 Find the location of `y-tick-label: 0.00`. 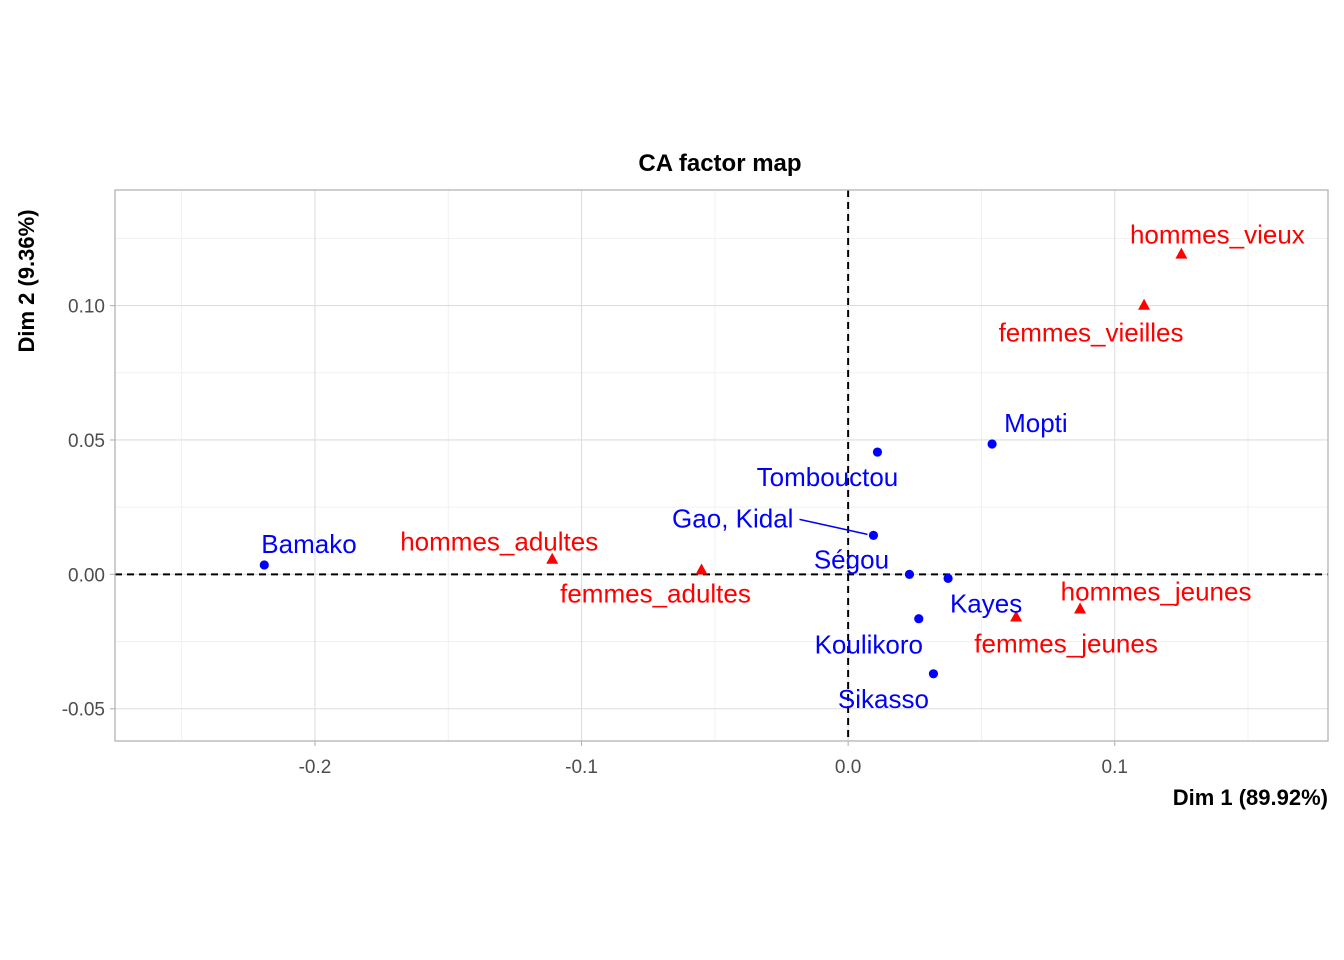

y-tick-label: 0.00 is located at coordinates (86, 575).